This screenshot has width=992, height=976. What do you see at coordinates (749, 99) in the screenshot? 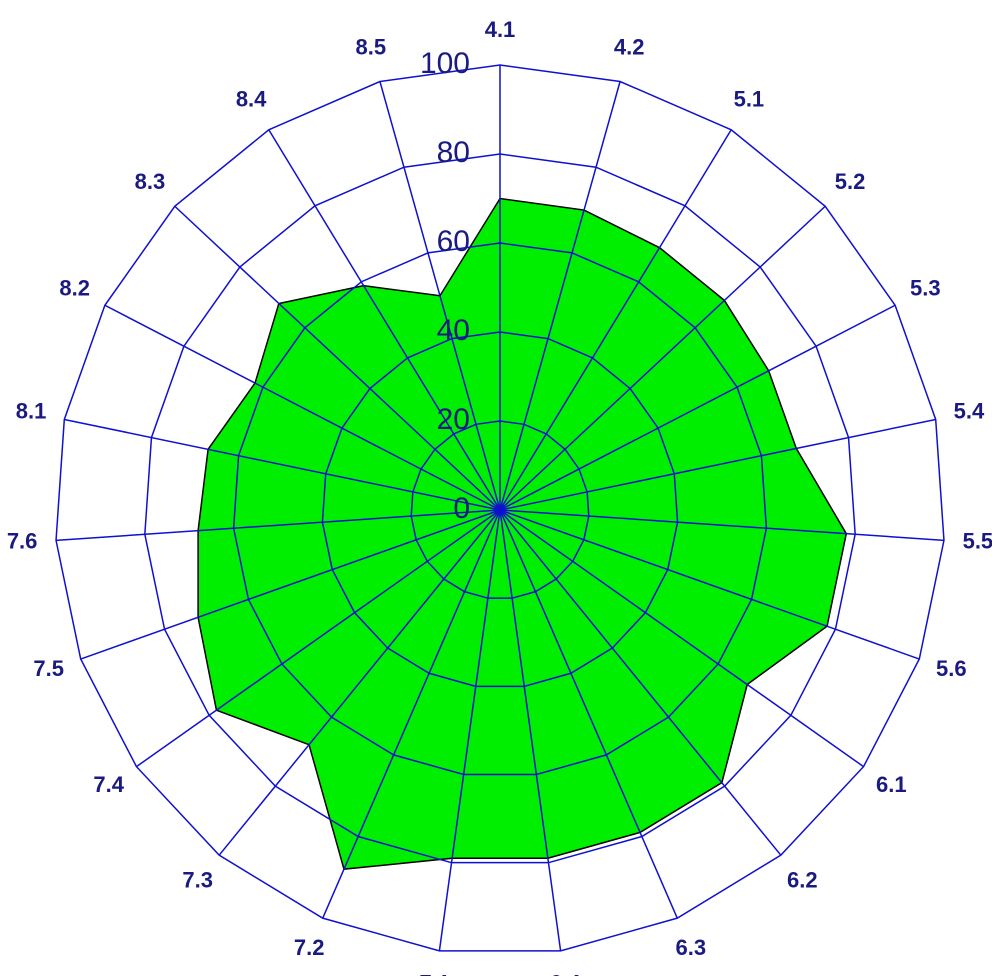
I see `category-label: 5.1` at bounding box center [749, 99].